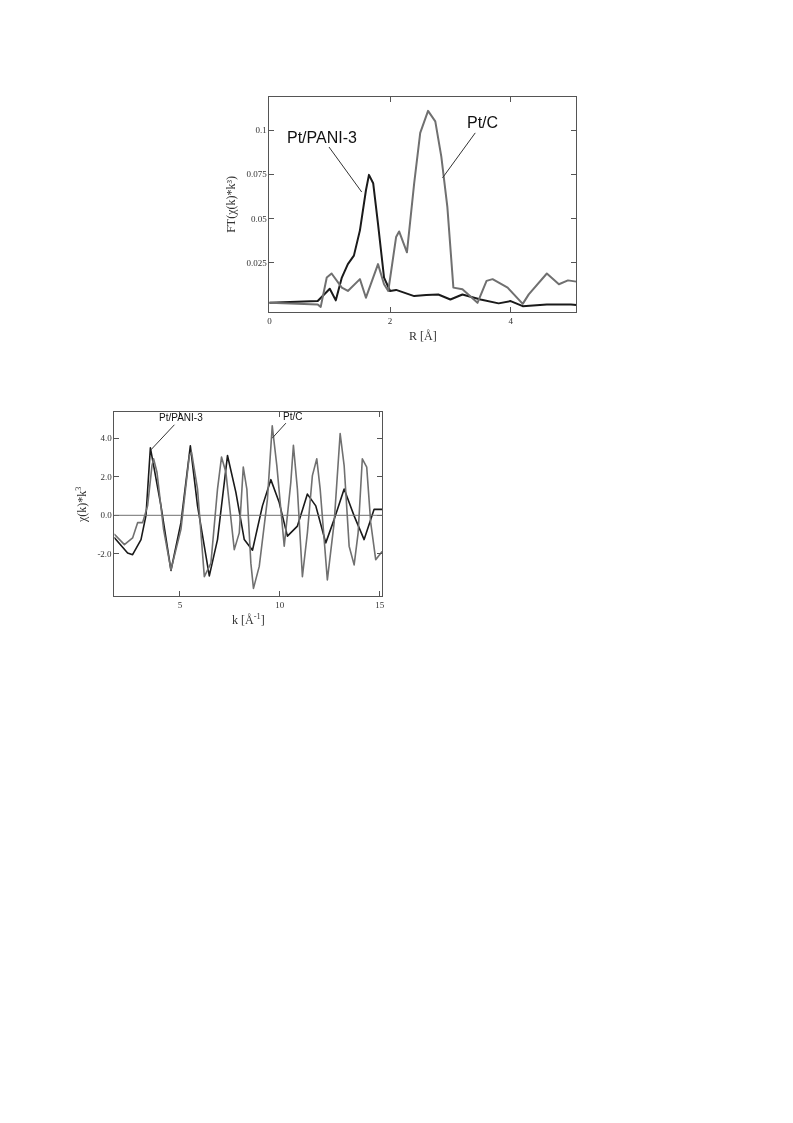  Describe the element at coordinates (257, 262) in the screenshot. I see `y-tick-label: 0.025` at that location.